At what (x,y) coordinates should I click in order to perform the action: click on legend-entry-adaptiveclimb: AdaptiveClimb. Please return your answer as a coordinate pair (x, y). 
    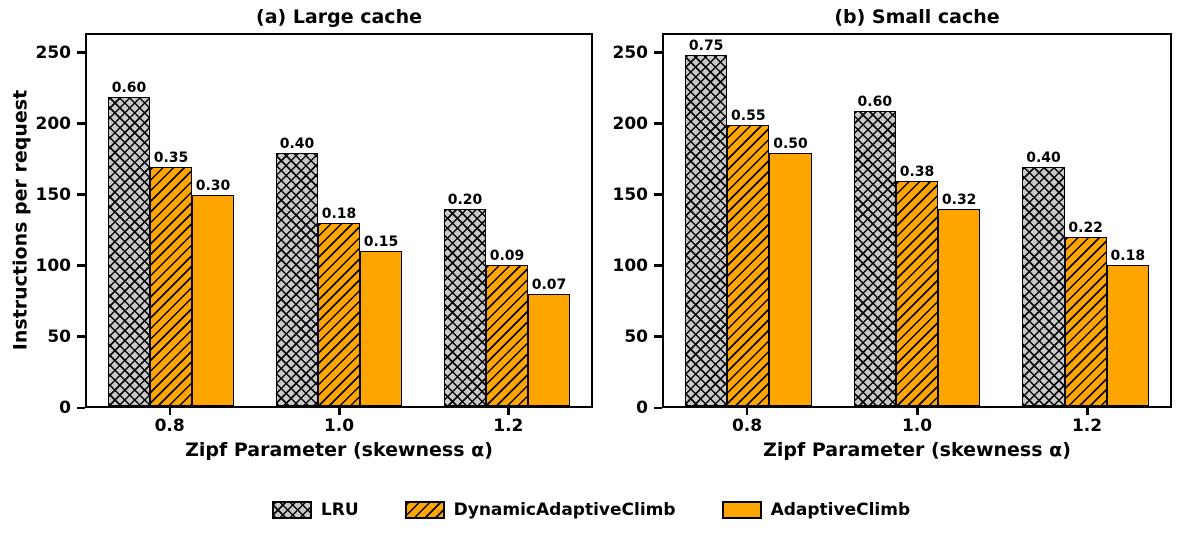
    Looking at the image, I should click on (816, 510).